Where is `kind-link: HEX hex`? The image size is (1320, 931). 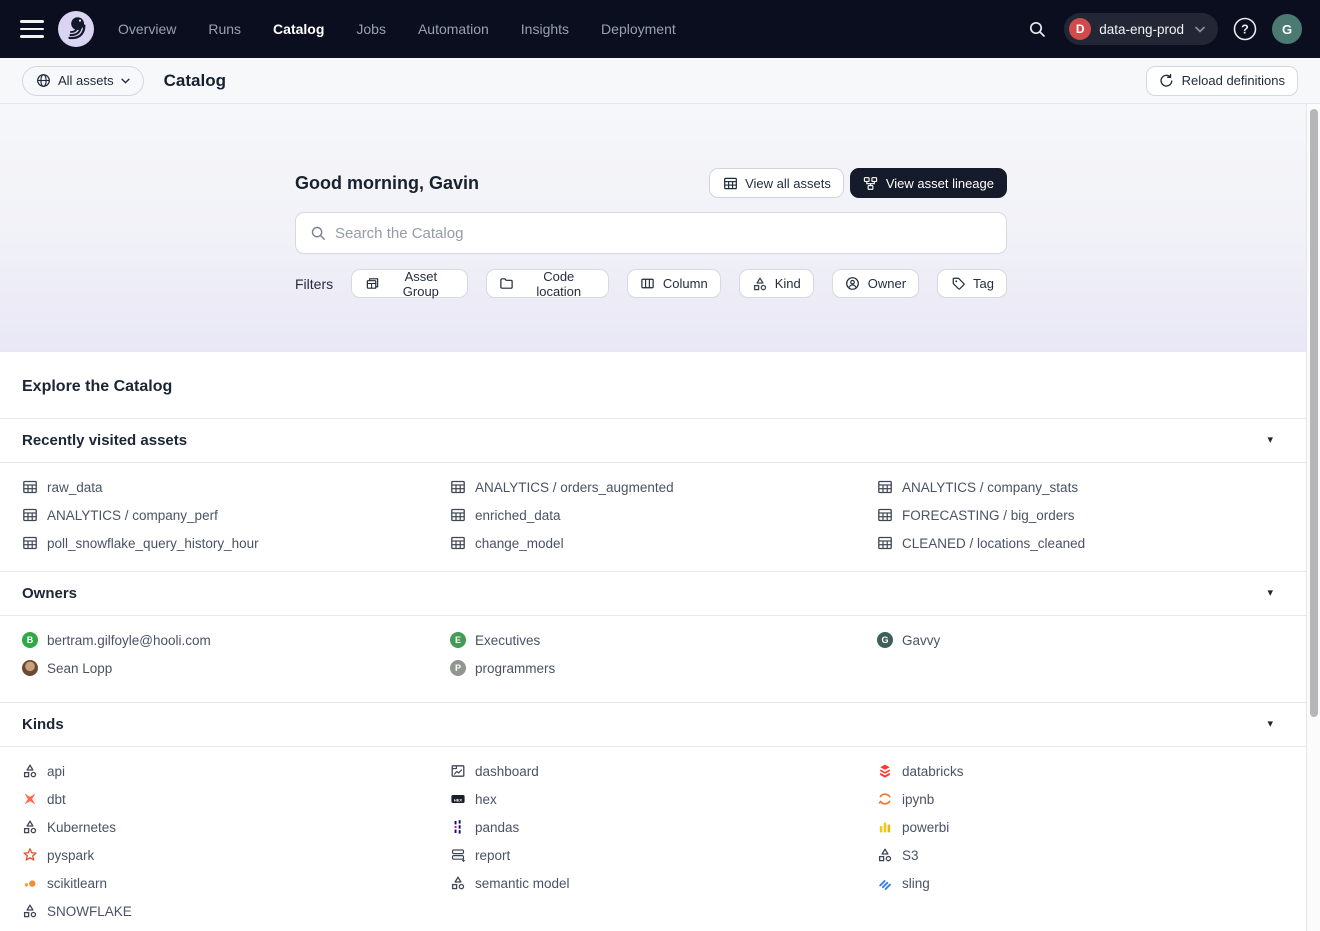 kind-link: HEX hex is located at coordinates (663, 799).